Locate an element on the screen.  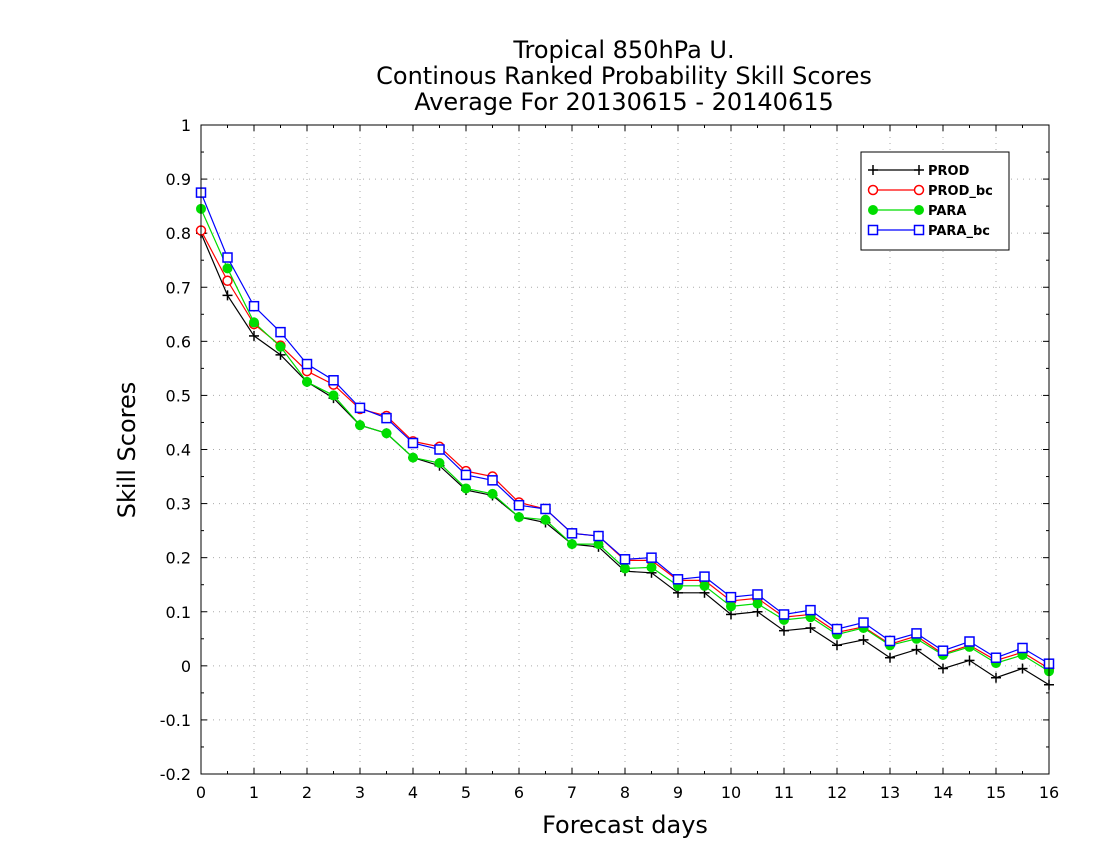
y-tick-label: 0.9 is located at coordinates (178, 179).